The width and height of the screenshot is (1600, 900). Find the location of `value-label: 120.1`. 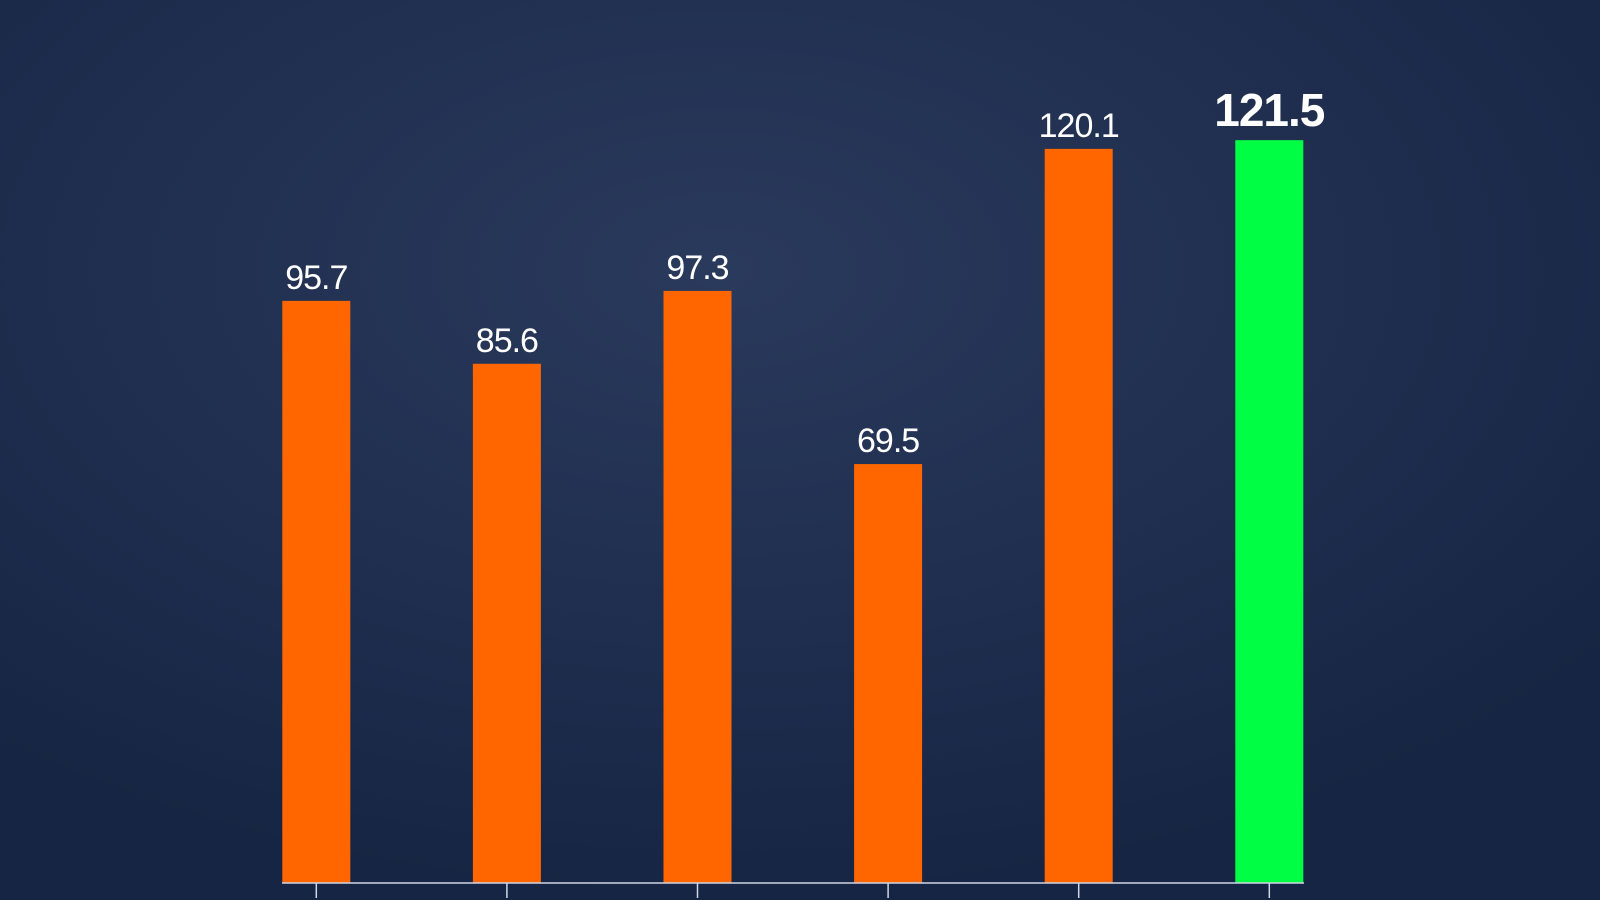

value-label: 120.1 is located at coordinates (1079, 126).